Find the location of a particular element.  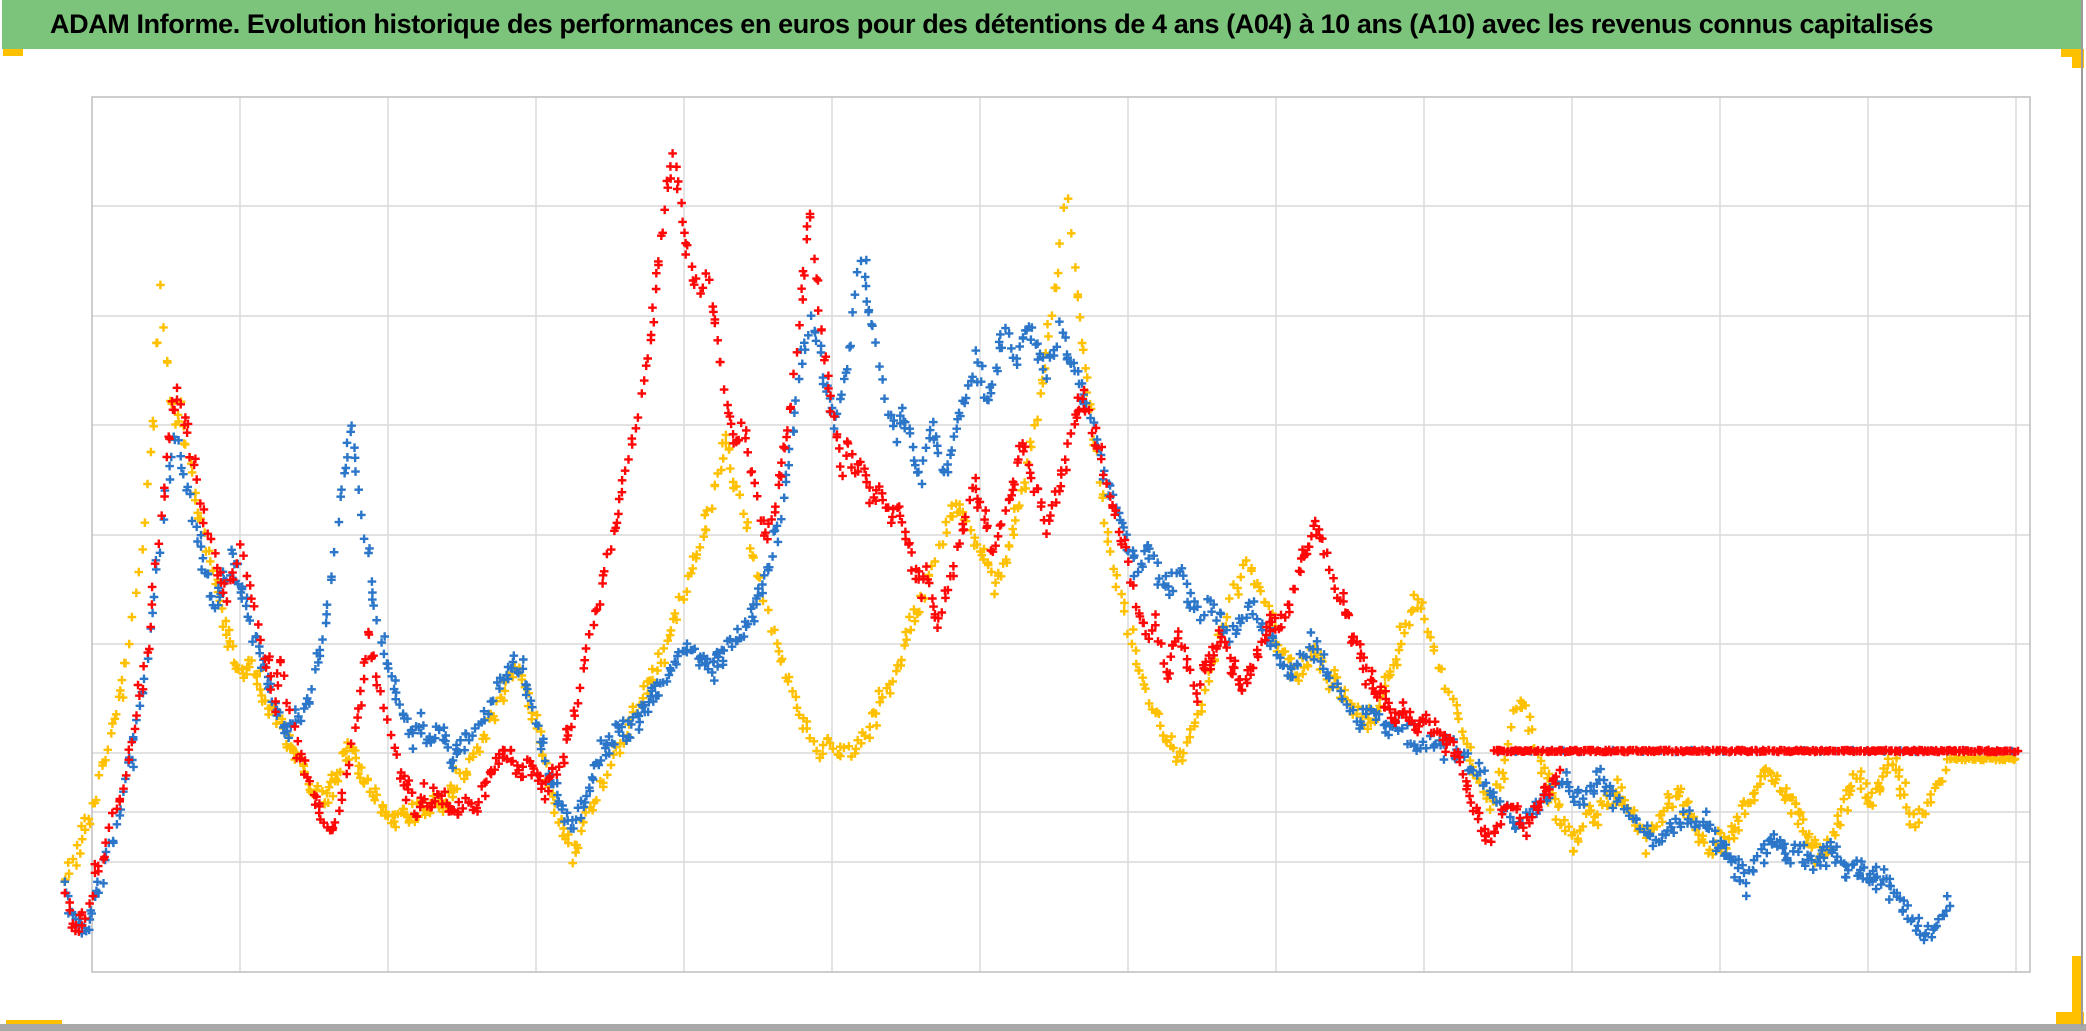

accent-corner-top-left is located at coordinates (13, 52).